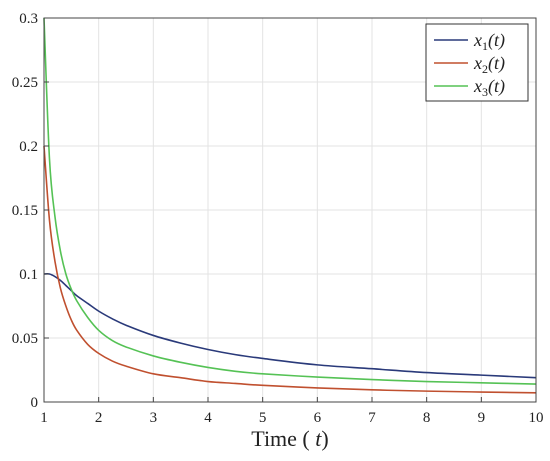 The height and width of the screenshot is (461, 550). I want to click on x-axis-label: Time ( t), so click(289, 438).